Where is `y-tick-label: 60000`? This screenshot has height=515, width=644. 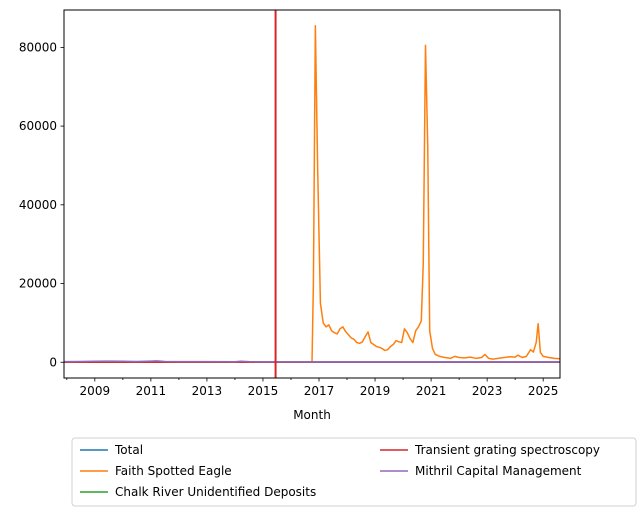
y-tick-label: 60000 is located at coordinates (38, 126).